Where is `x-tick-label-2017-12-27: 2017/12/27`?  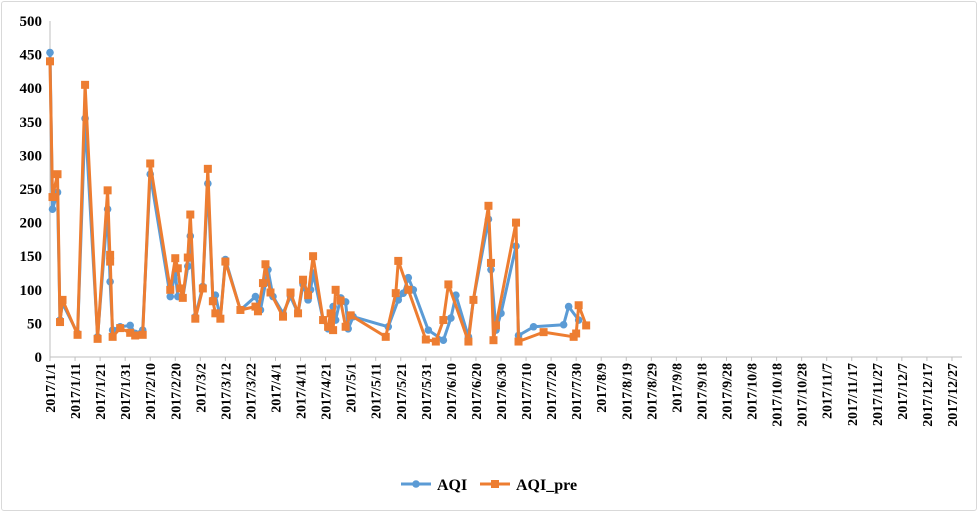
x-tick-label-2017-12-27: 2017/12/27 is located at coordinates (953, 395).